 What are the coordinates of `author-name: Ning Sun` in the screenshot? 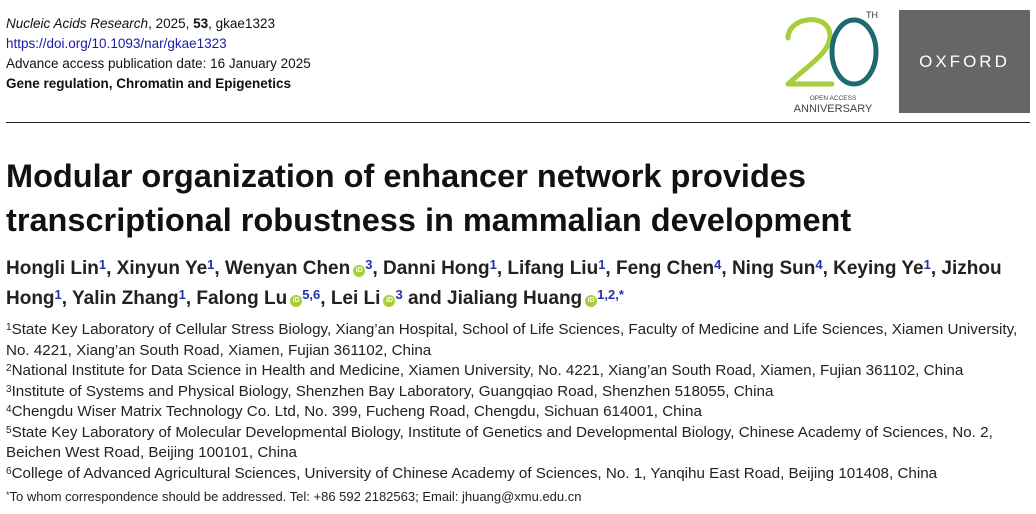 It's located at (773, 268).